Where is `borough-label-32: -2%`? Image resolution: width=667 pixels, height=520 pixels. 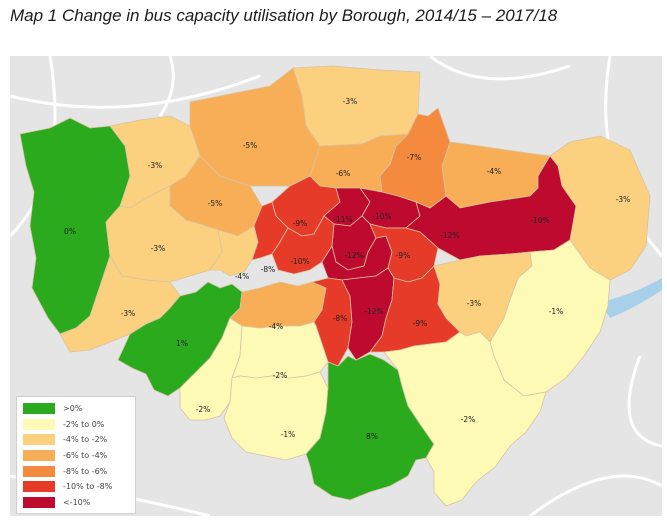
borough-label-32: -2% is located at coordinates (468, 419).